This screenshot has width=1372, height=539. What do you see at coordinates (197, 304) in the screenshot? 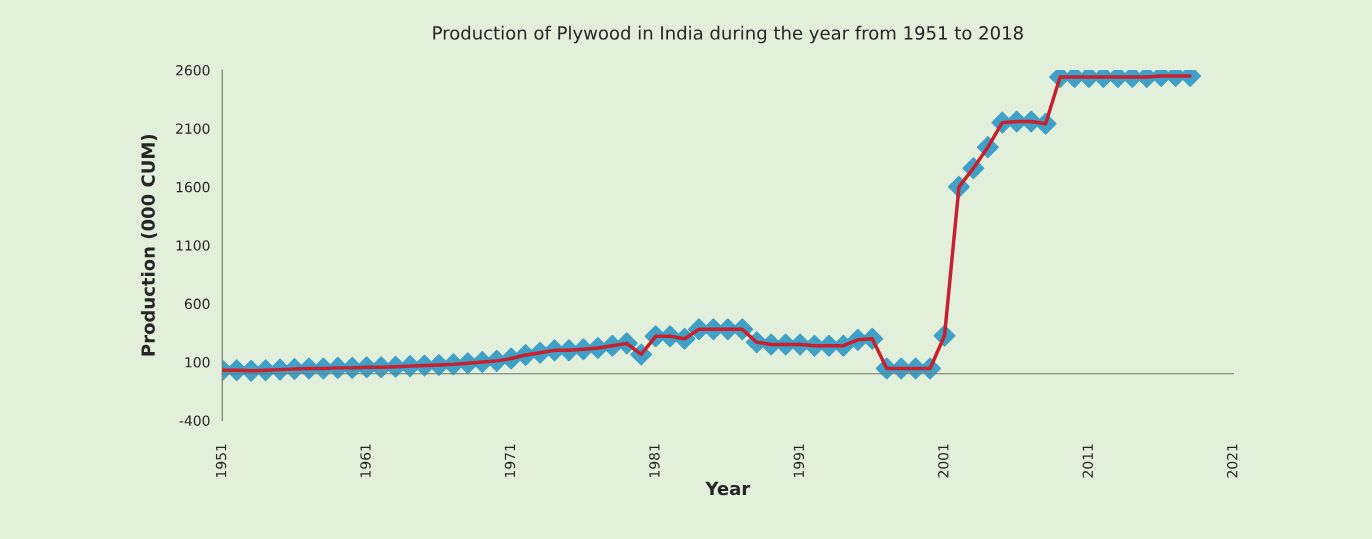
I see `y-tick-label: 600` at bounding box center [197, 304].